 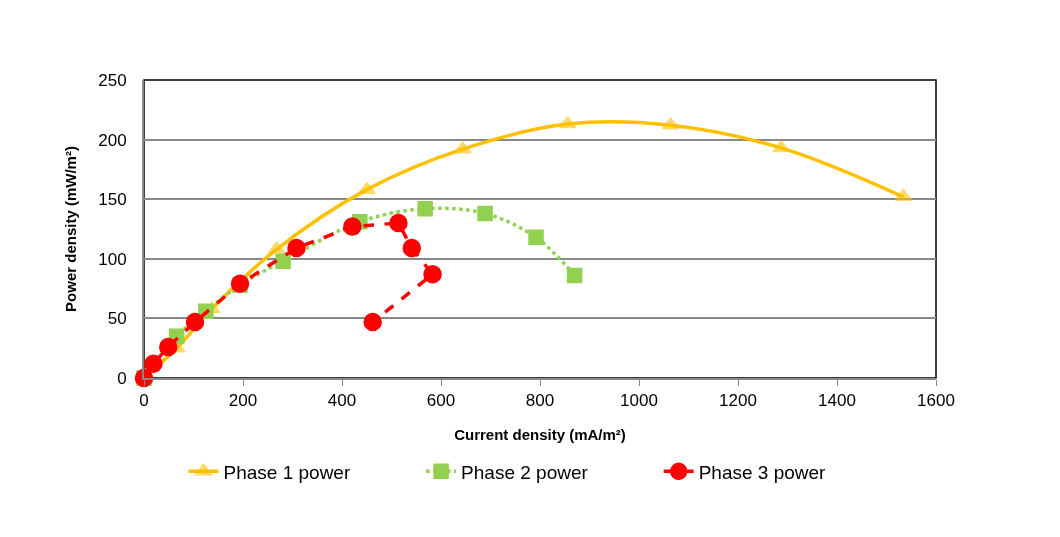 What do you see at coordinates (936, 401) in the screenshot?
I see `x-tick-label: 1600` at bounding box center [936, 401].